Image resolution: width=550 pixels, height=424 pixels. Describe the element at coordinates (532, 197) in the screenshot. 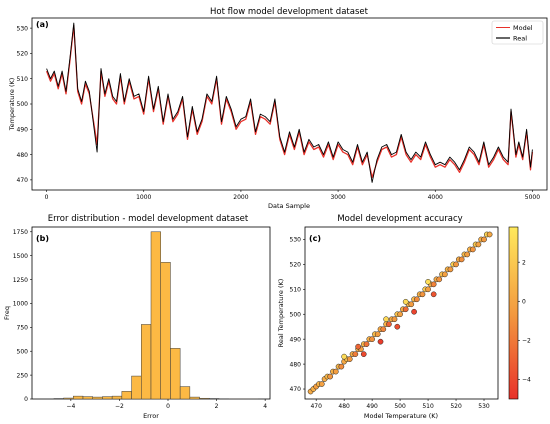

I see `x-tick-label: 5000` at that location.